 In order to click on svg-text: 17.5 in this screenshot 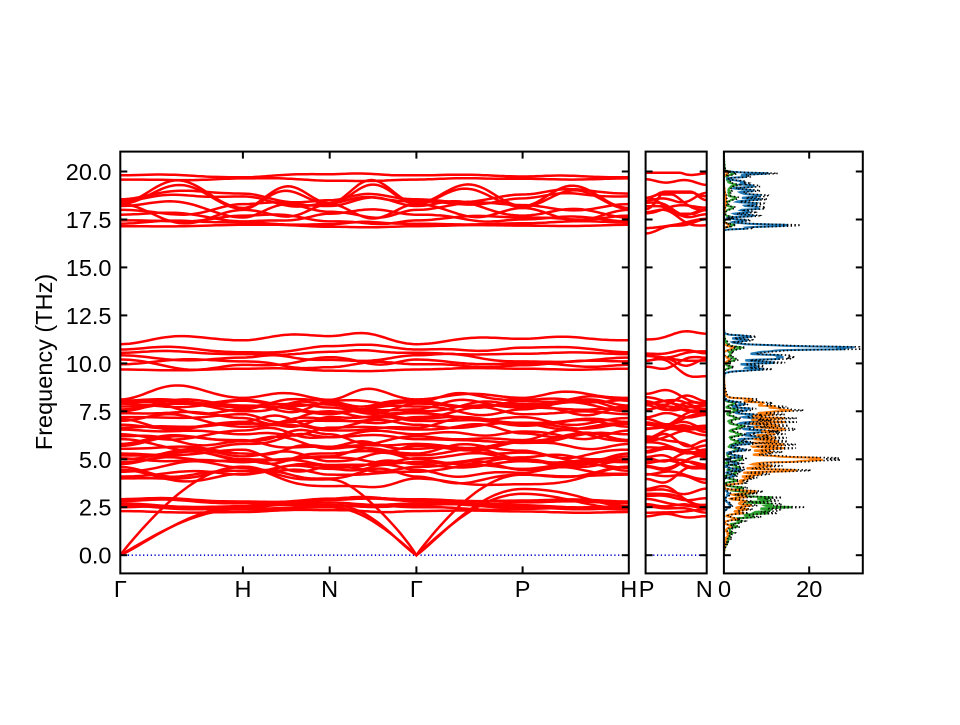, I will do `click(89, 220)`.